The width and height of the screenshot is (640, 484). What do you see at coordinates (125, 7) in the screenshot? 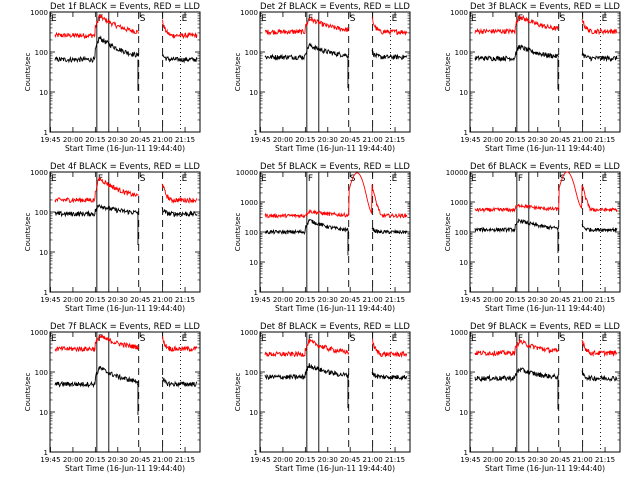
I see `panel-title: Det 1f BLACK = Events, RED = LLD` at bounding box center [125, 7].